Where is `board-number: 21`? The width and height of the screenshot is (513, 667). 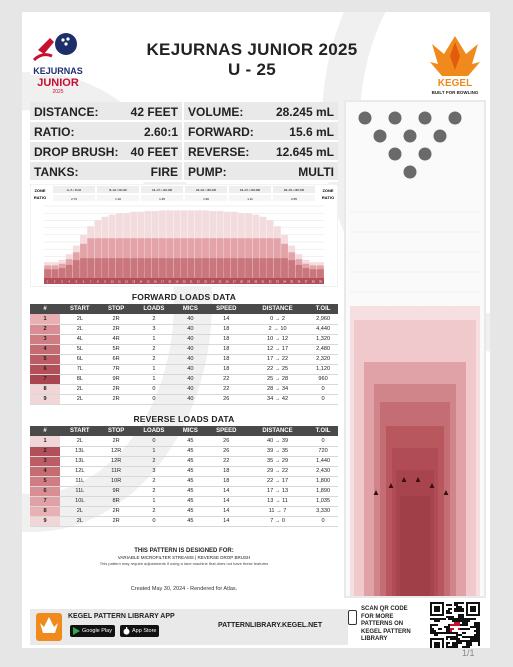
board-number: 21 is located at coordinates (191, 282).